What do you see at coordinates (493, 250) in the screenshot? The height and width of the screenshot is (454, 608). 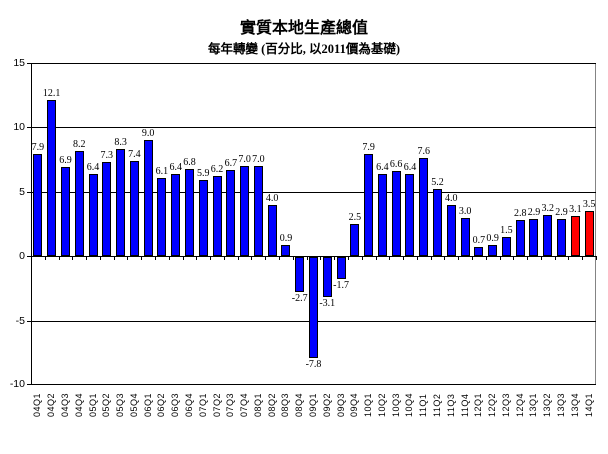 I see `bar-12Q2` at bounding box center [493, 250].